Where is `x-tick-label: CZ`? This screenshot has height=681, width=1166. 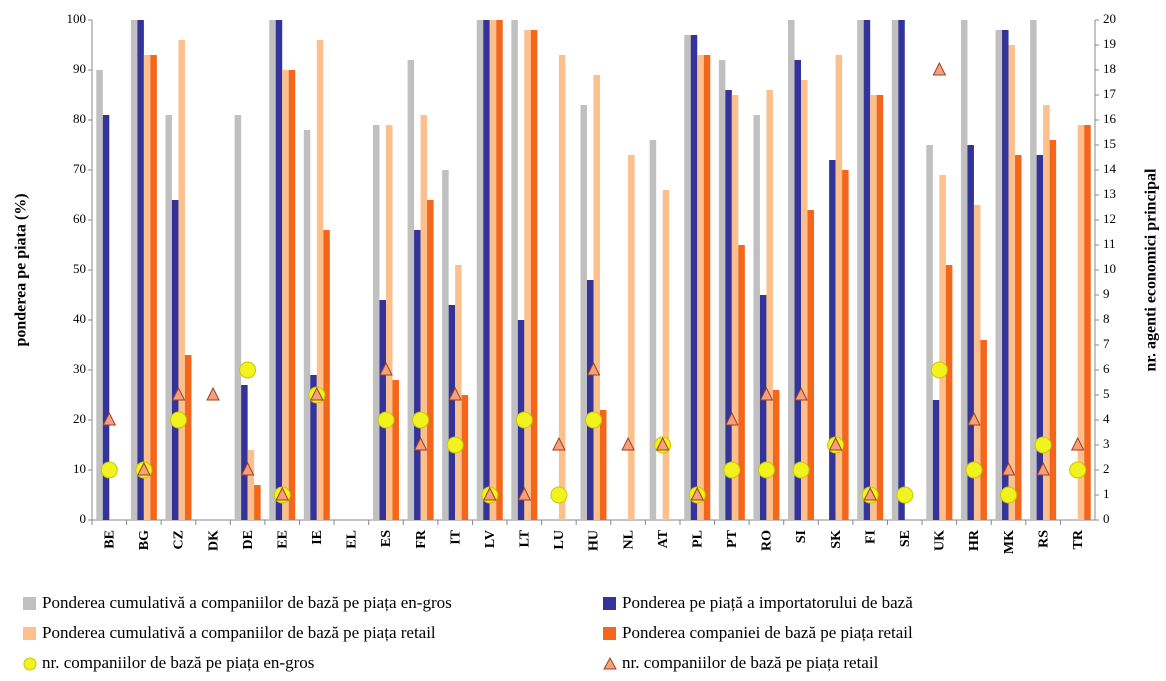 x-tick-label: CZ is located at coordinates (179, 539).